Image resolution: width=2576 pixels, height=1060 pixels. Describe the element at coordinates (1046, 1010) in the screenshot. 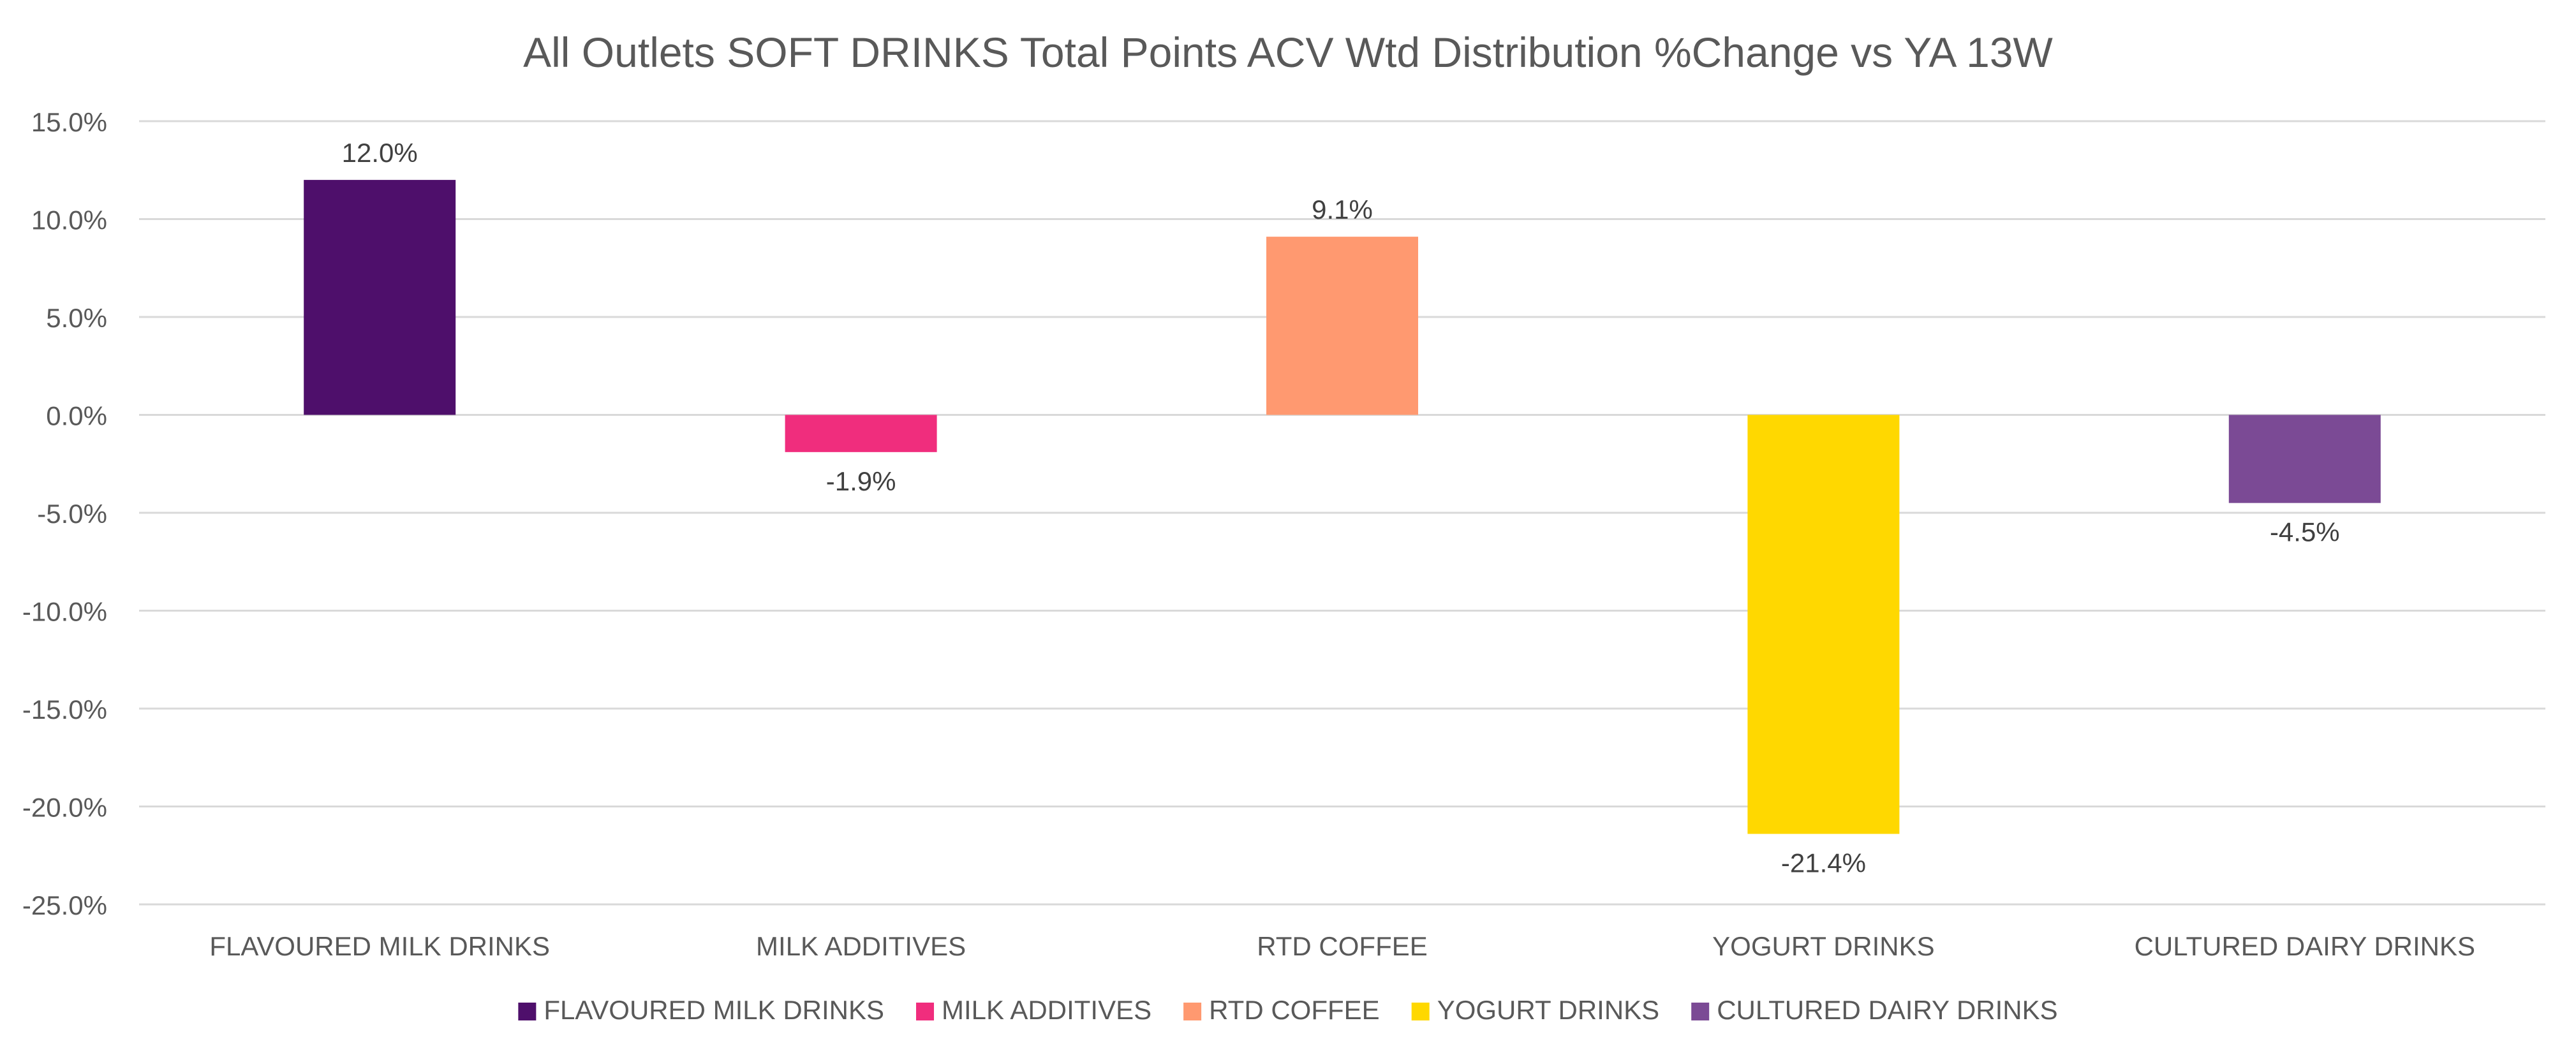

I see `legend-label: MILK ADDITIVES` at that location.